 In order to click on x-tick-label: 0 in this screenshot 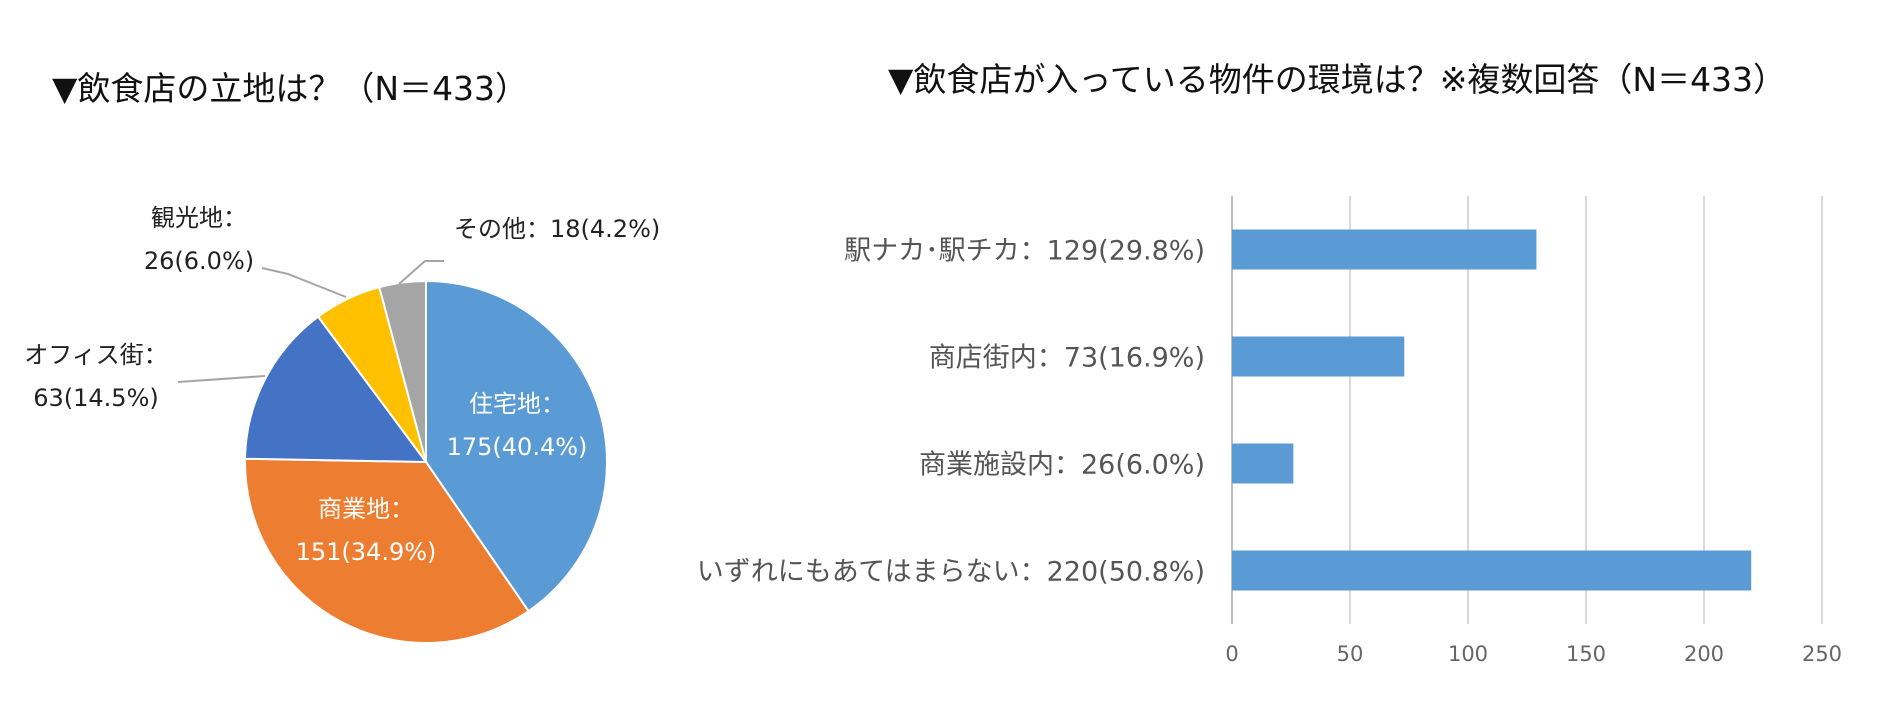, I will do `click(1231, 654)`.